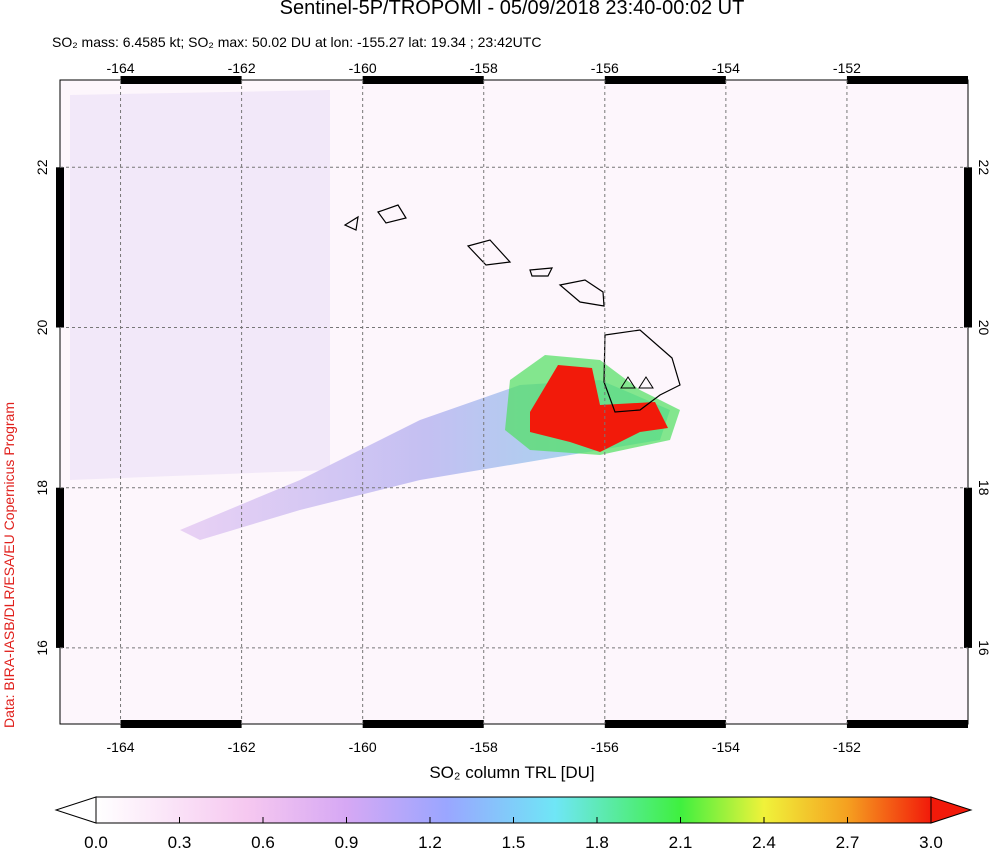 The width and height of the screenshot is (991, 858). What do you see at coordinates (75, 810) in the screenshot?
I see `colorbar-under` at bounding box center [75, 810].